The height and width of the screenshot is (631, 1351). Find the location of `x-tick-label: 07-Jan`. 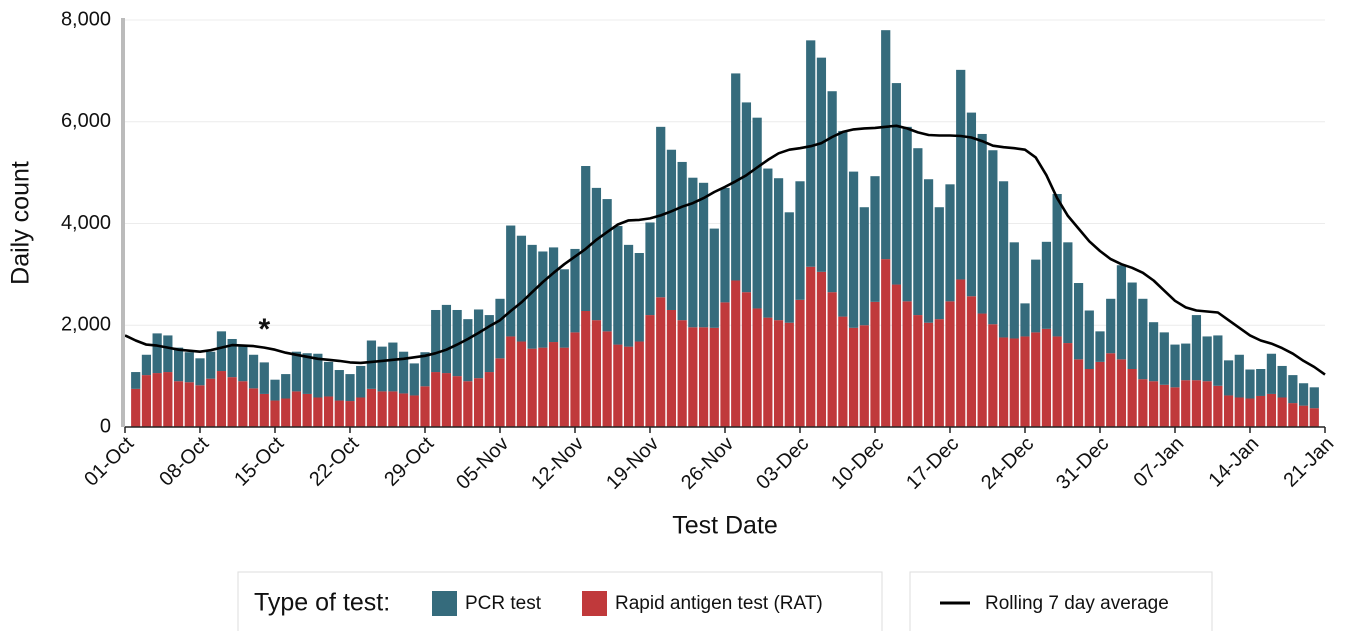

x-tick-label: 07-Jan is located at coordinates (1158, 462).